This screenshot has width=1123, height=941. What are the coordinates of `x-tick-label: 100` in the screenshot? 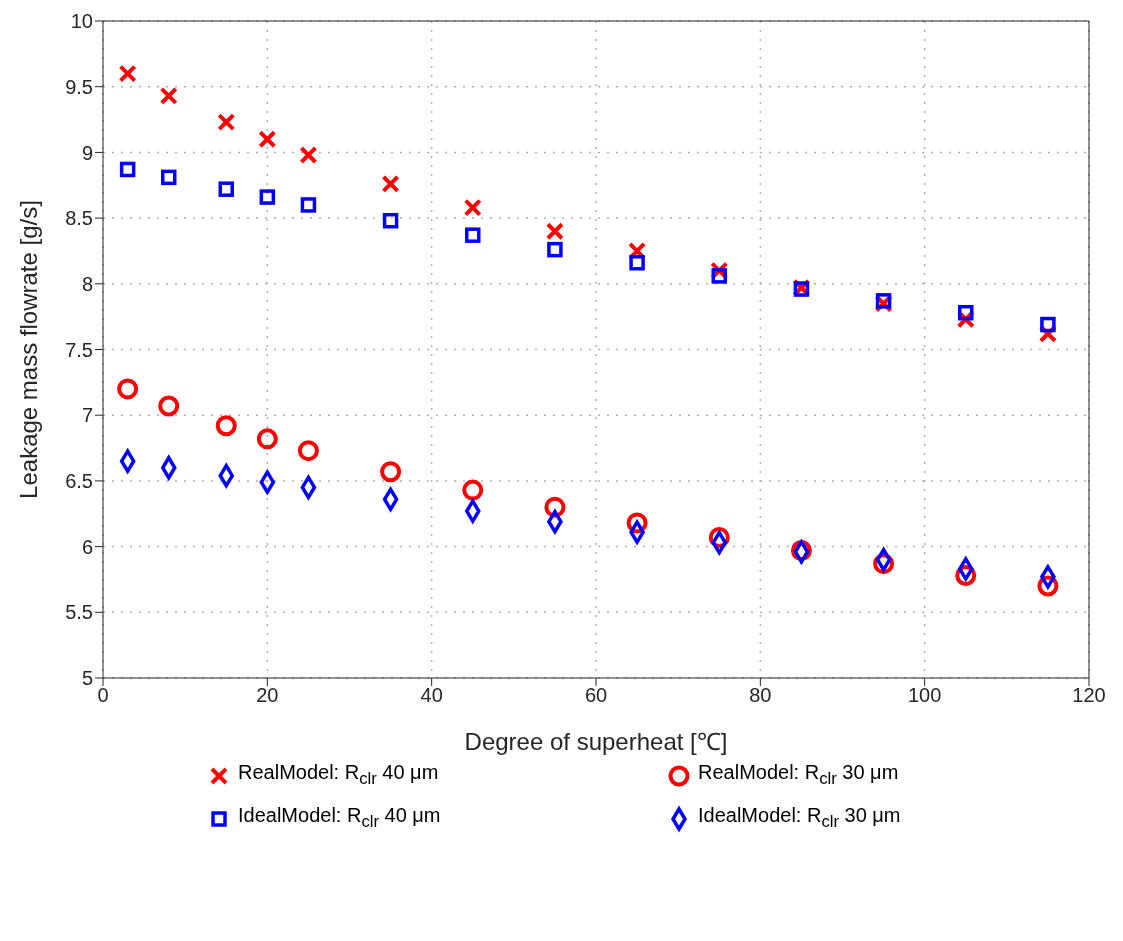 It's located at (924, 695).